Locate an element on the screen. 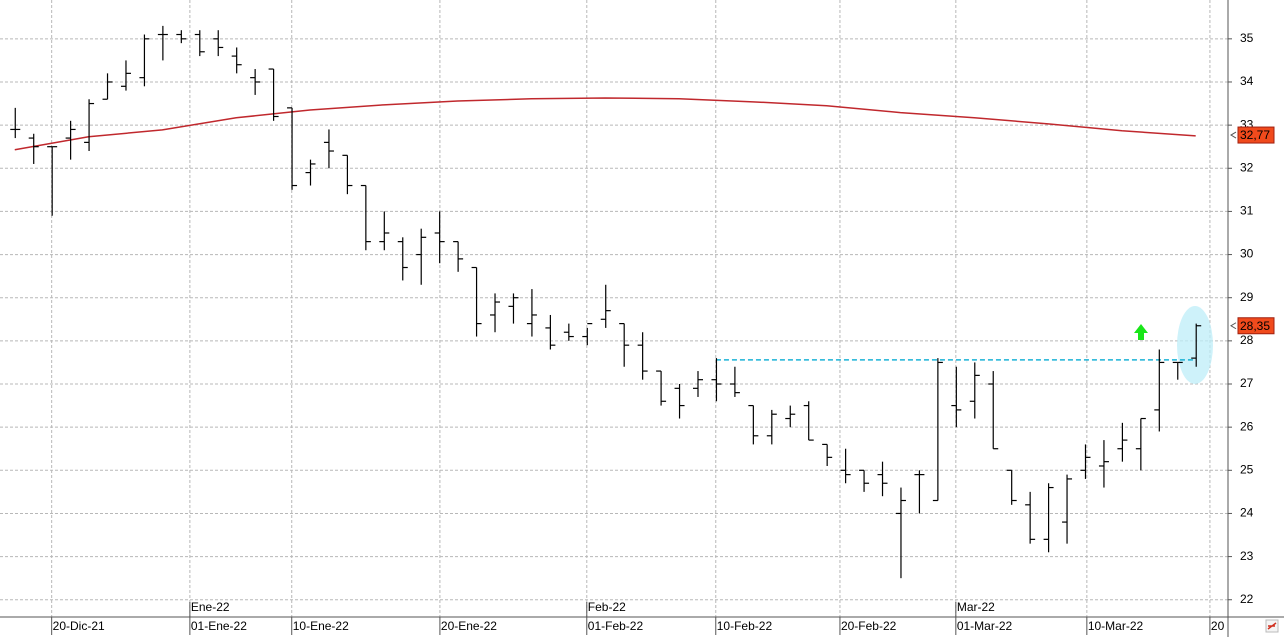  icon-glyph is located at coordinates (1272, 626).